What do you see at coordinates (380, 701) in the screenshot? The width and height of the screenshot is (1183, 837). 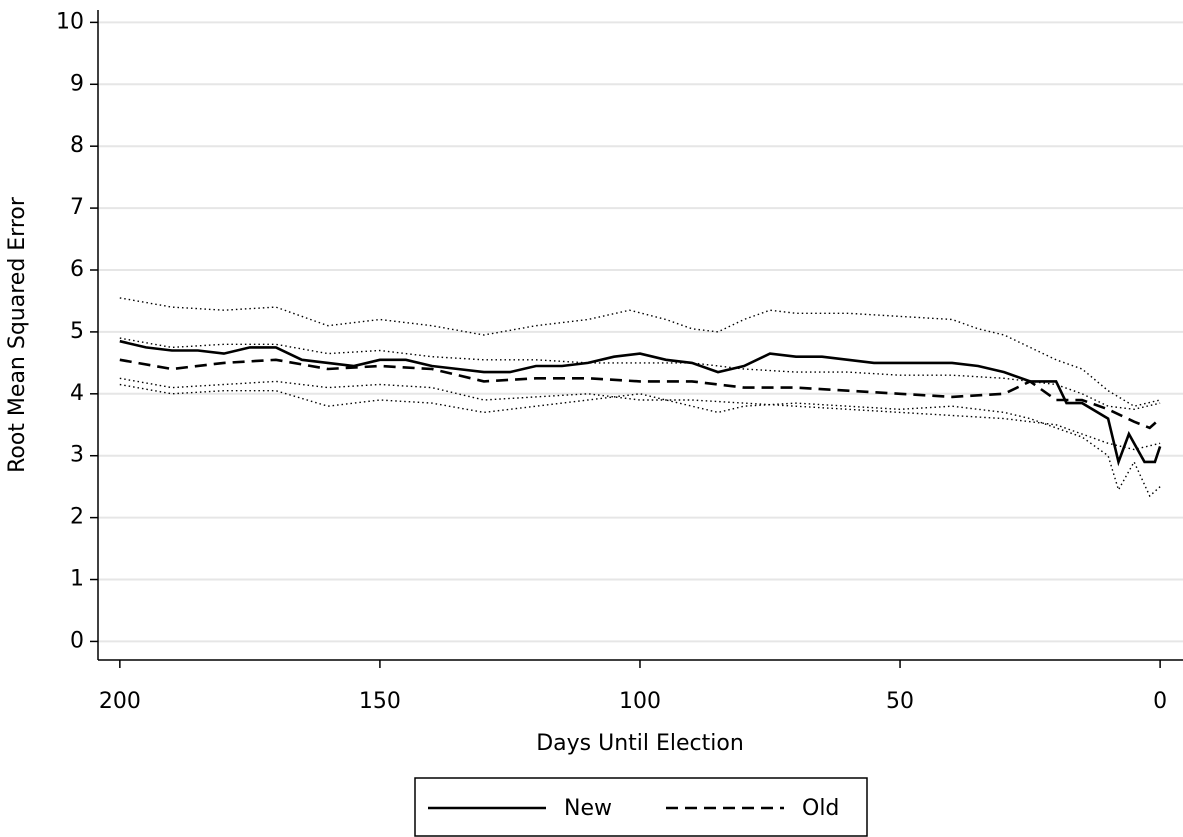 I see `x-tick-label: 150` at bounding box center [380, 701].